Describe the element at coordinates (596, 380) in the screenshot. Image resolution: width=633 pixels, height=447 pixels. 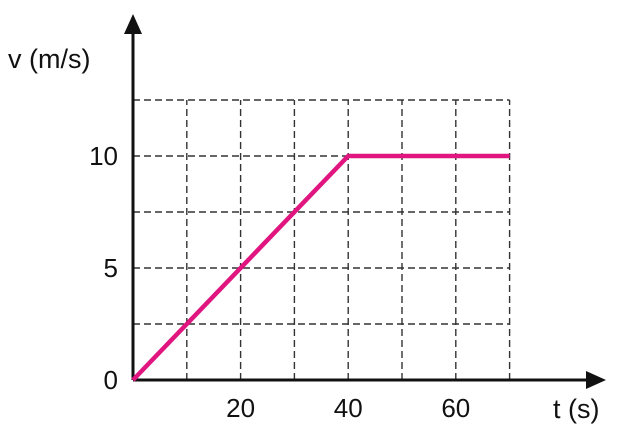
I see `x-axis-arrowhead` at that location.